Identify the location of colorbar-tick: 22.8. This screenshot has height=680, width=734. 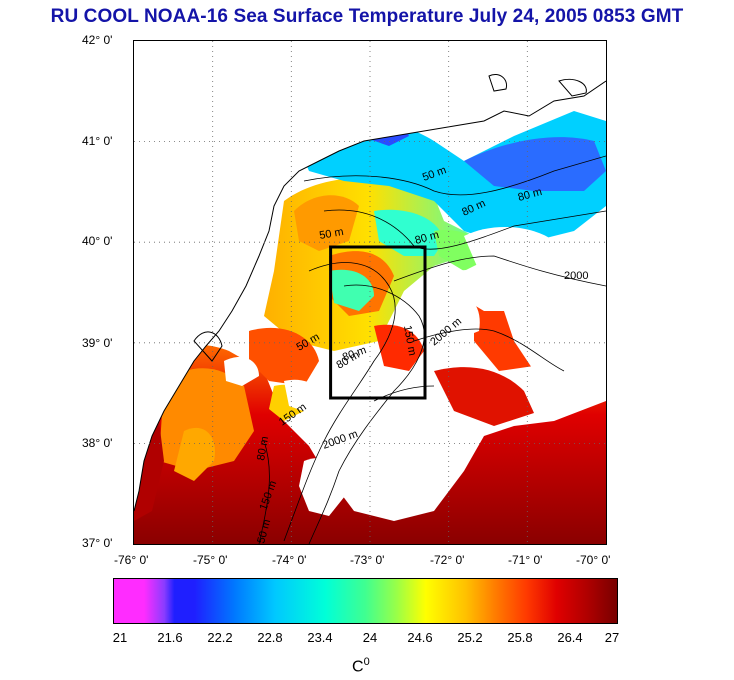
(270, 637).